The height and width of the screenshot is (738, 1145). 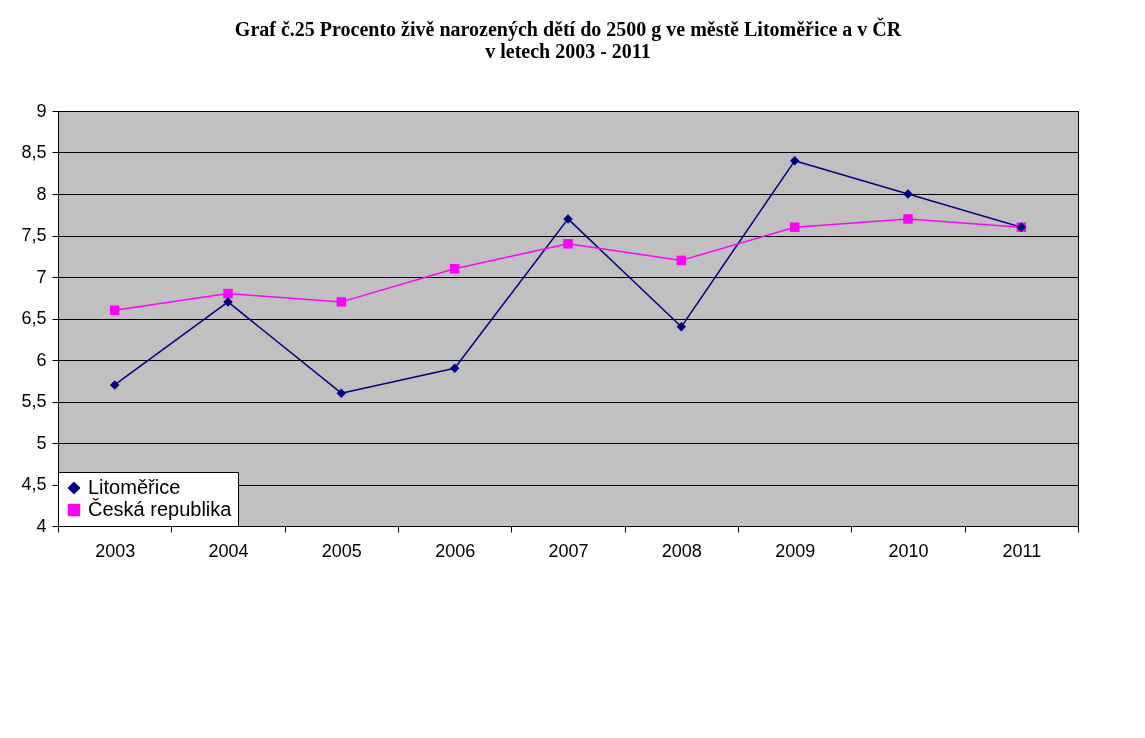 I want to click on x-tick-label: 2007, so click(x=568, y=550).